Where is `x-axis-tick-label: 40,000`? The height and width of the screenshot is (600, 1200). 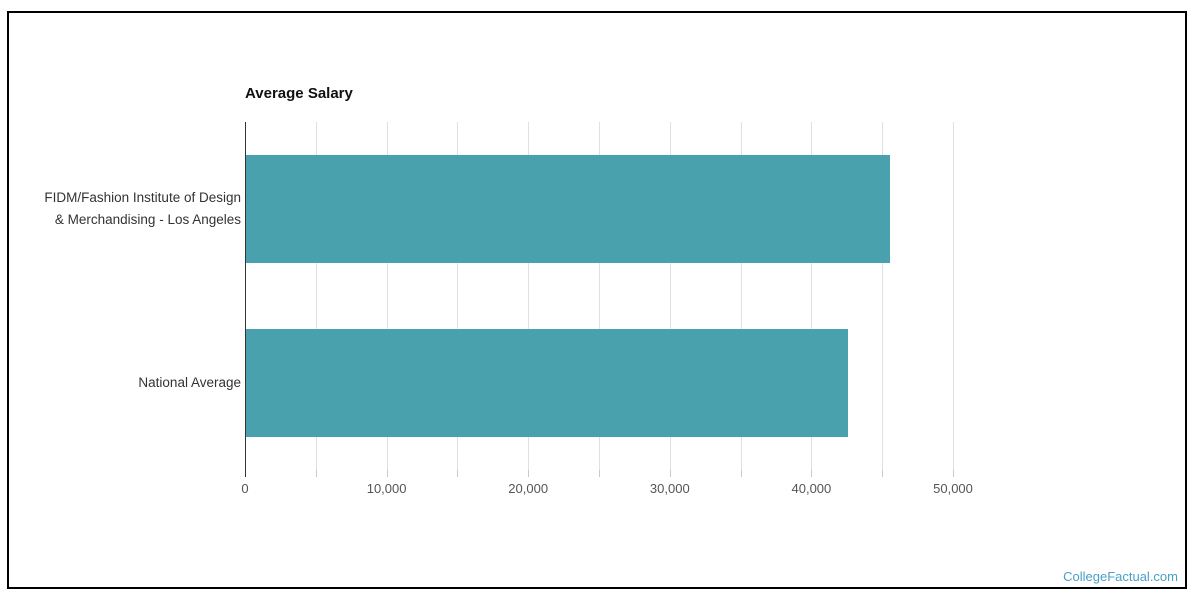 x-axis-tick-label: 40,000 is located at coordinates (811, 488).